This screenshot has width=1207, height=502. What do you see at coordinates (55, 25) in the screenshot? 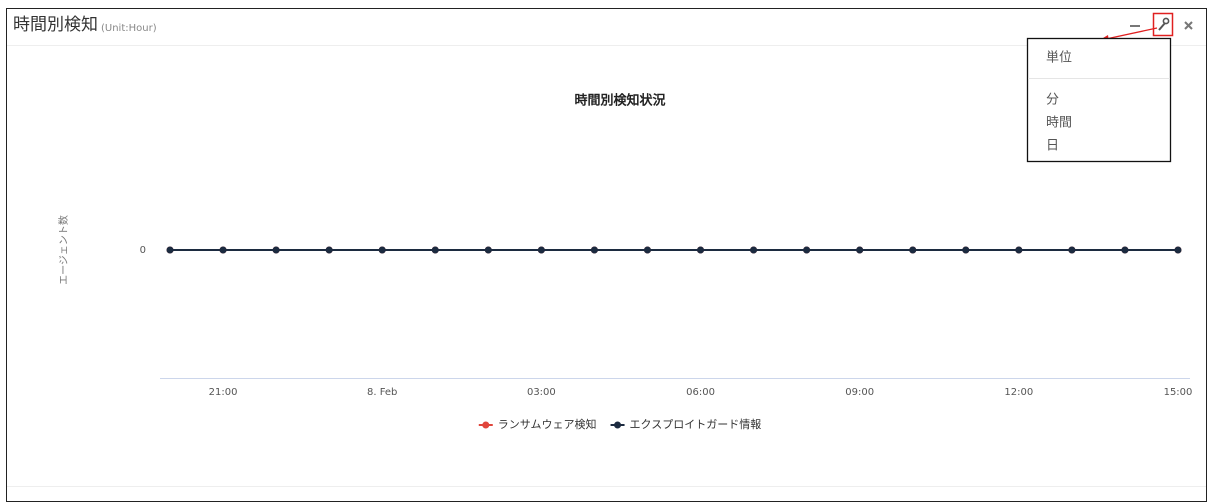
I see `panel-title: 時間別検知` at bounding box center [55, 25].